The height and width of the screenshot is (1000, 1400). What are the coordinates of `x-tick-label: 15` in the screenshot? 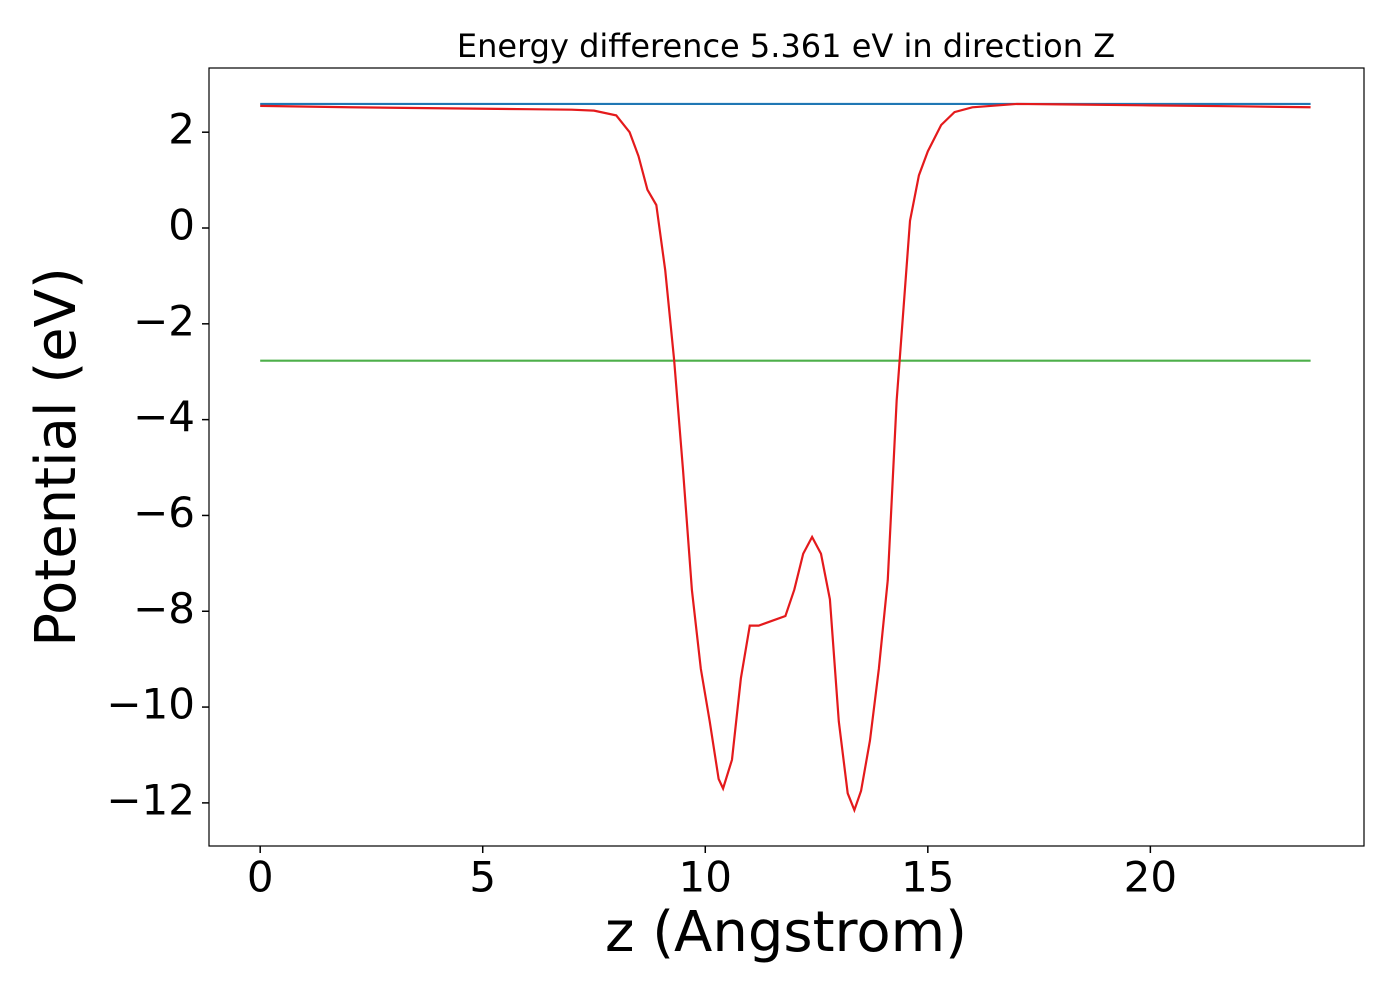 It's located at (927, 877).